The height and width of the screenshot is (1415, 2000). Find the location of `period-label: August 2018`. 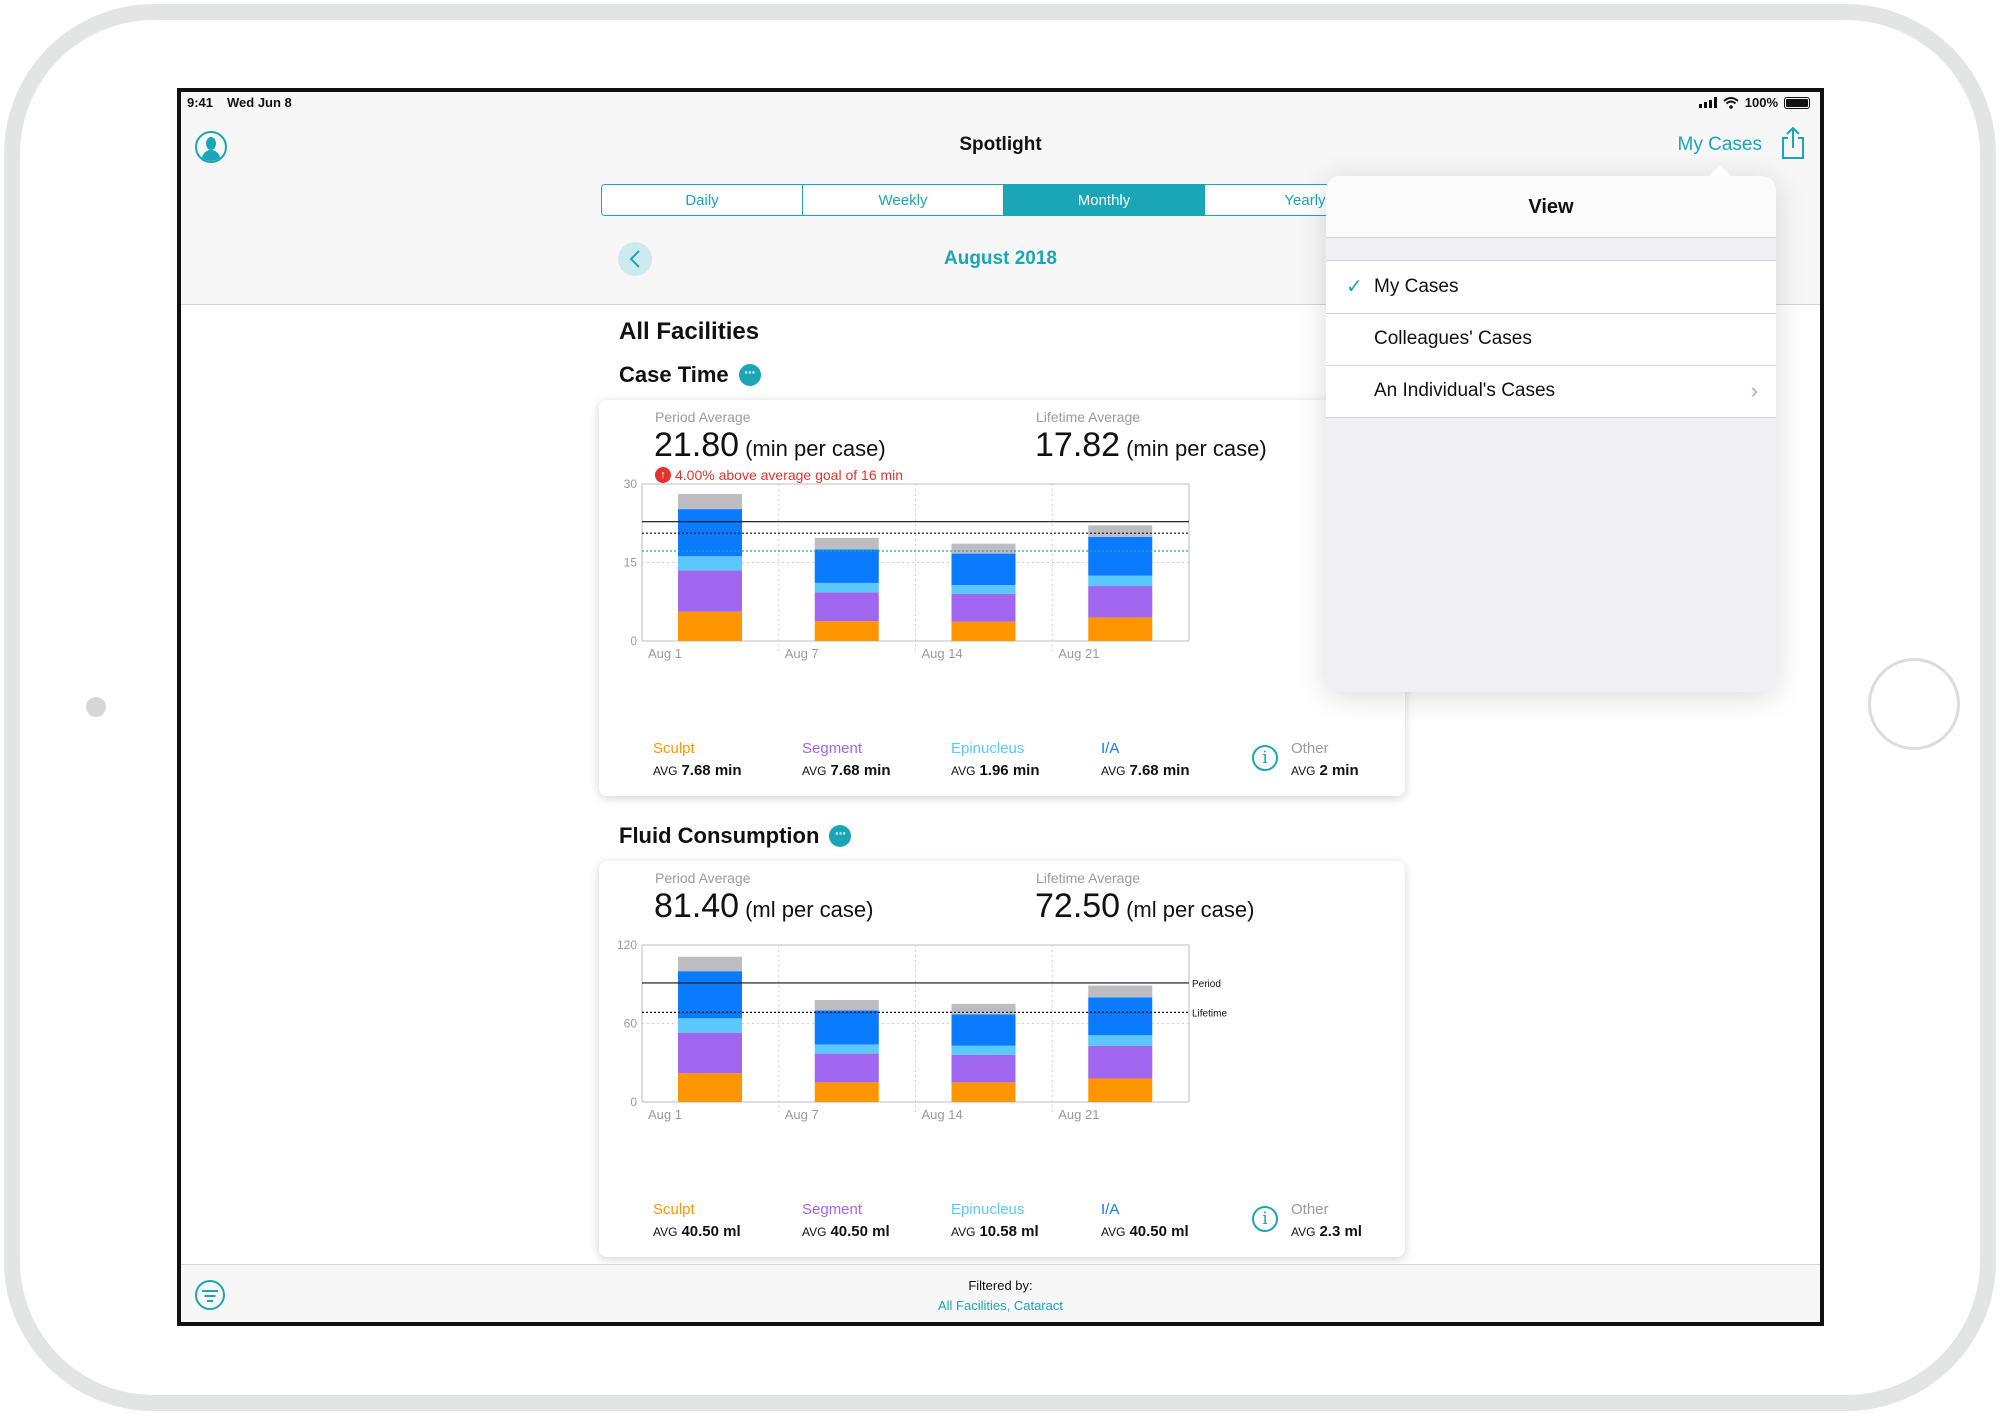

period-label: August 2018 is located at coordinates (1000, 258).